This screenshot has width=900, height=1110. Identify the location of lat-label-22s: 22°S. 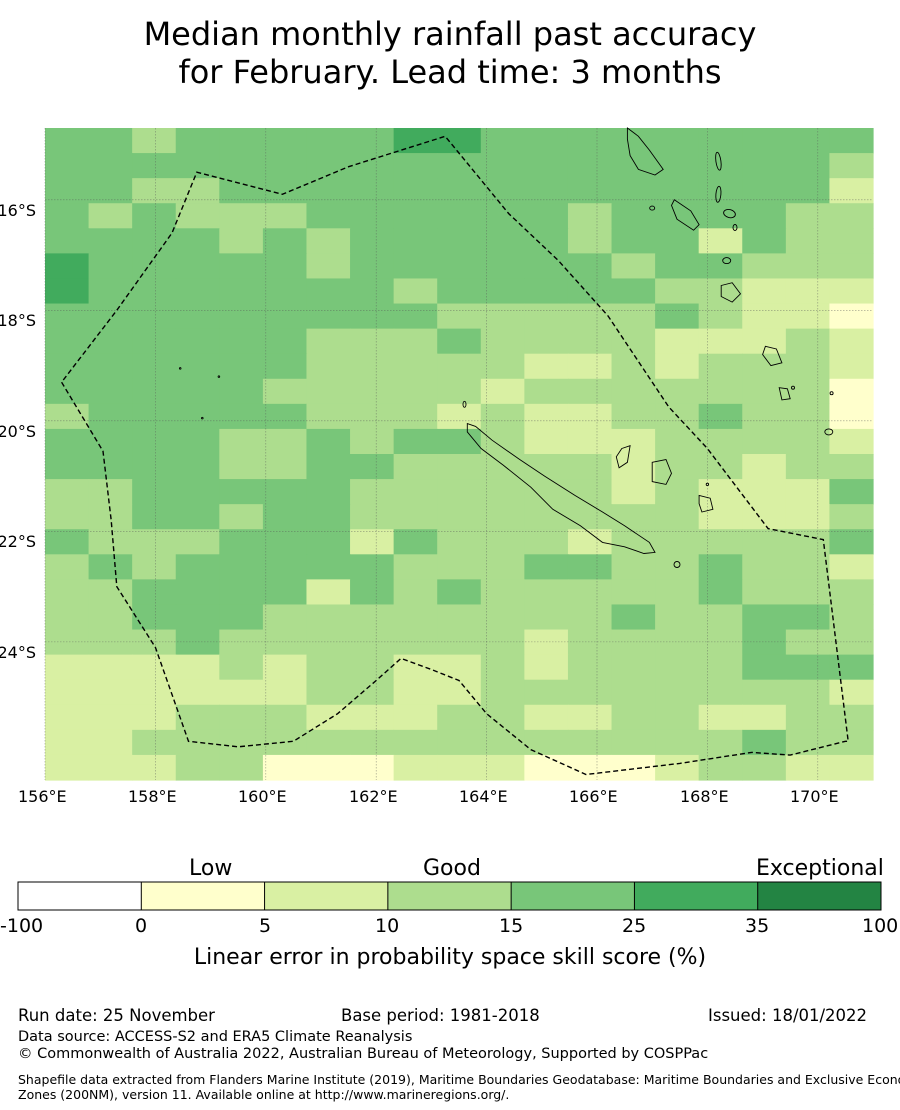
(18, 541).